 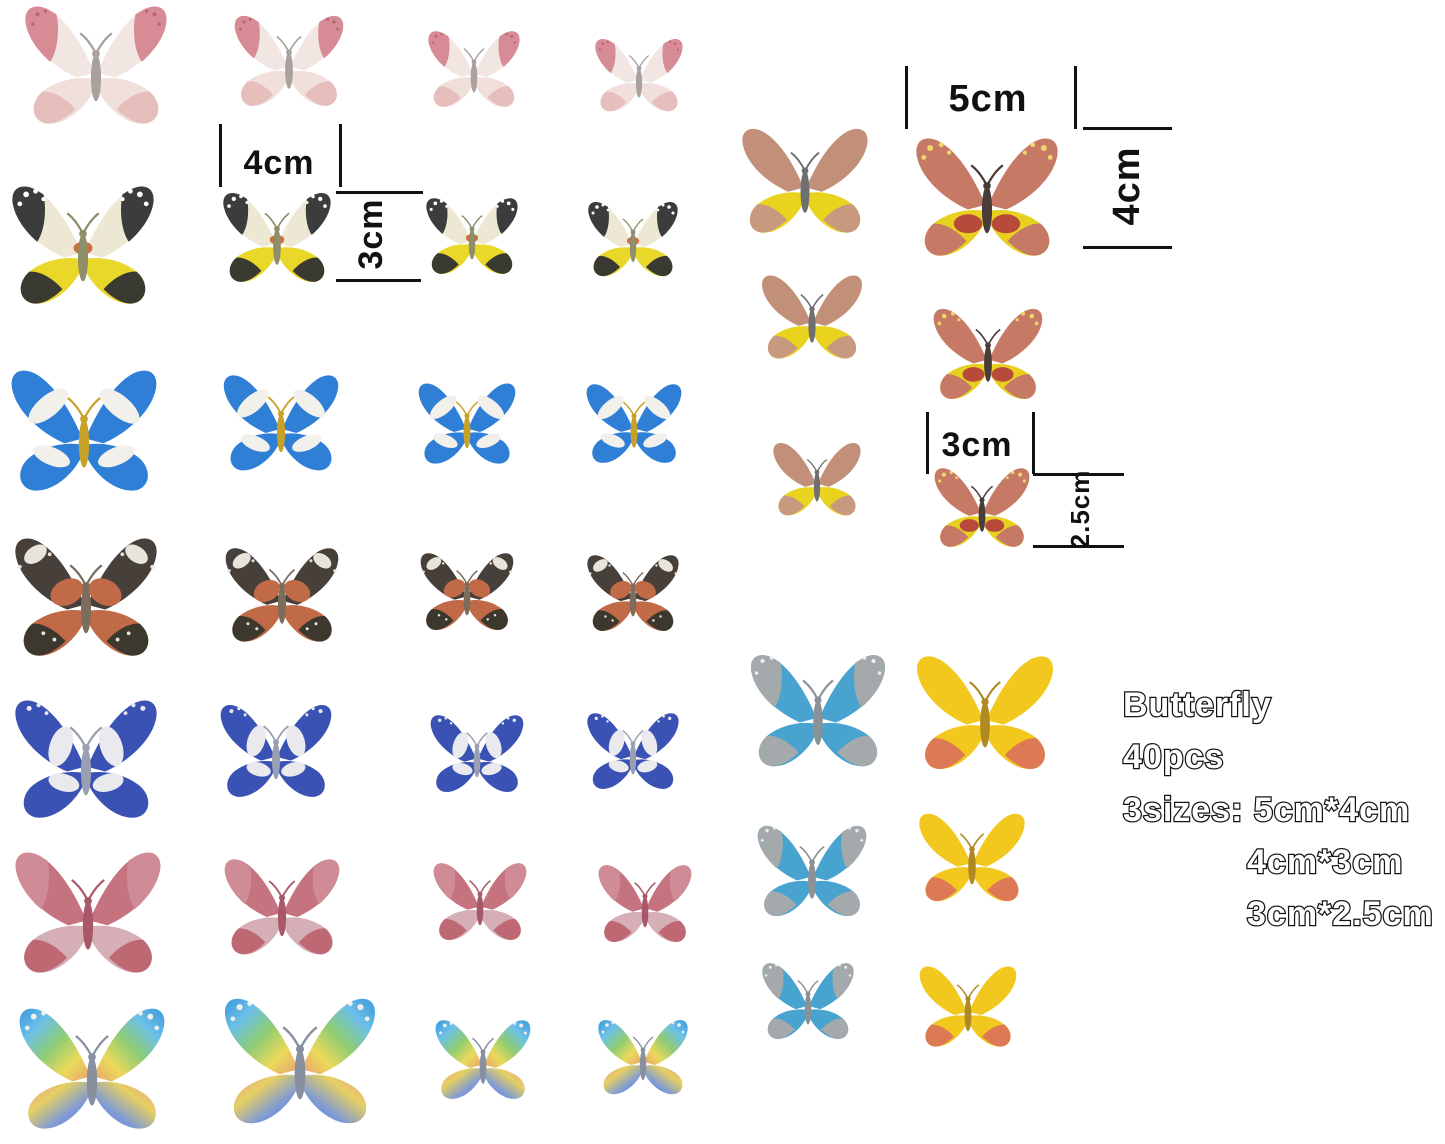 I want to click on product-text-count: 40pcs, so click(x=1173, y=757).